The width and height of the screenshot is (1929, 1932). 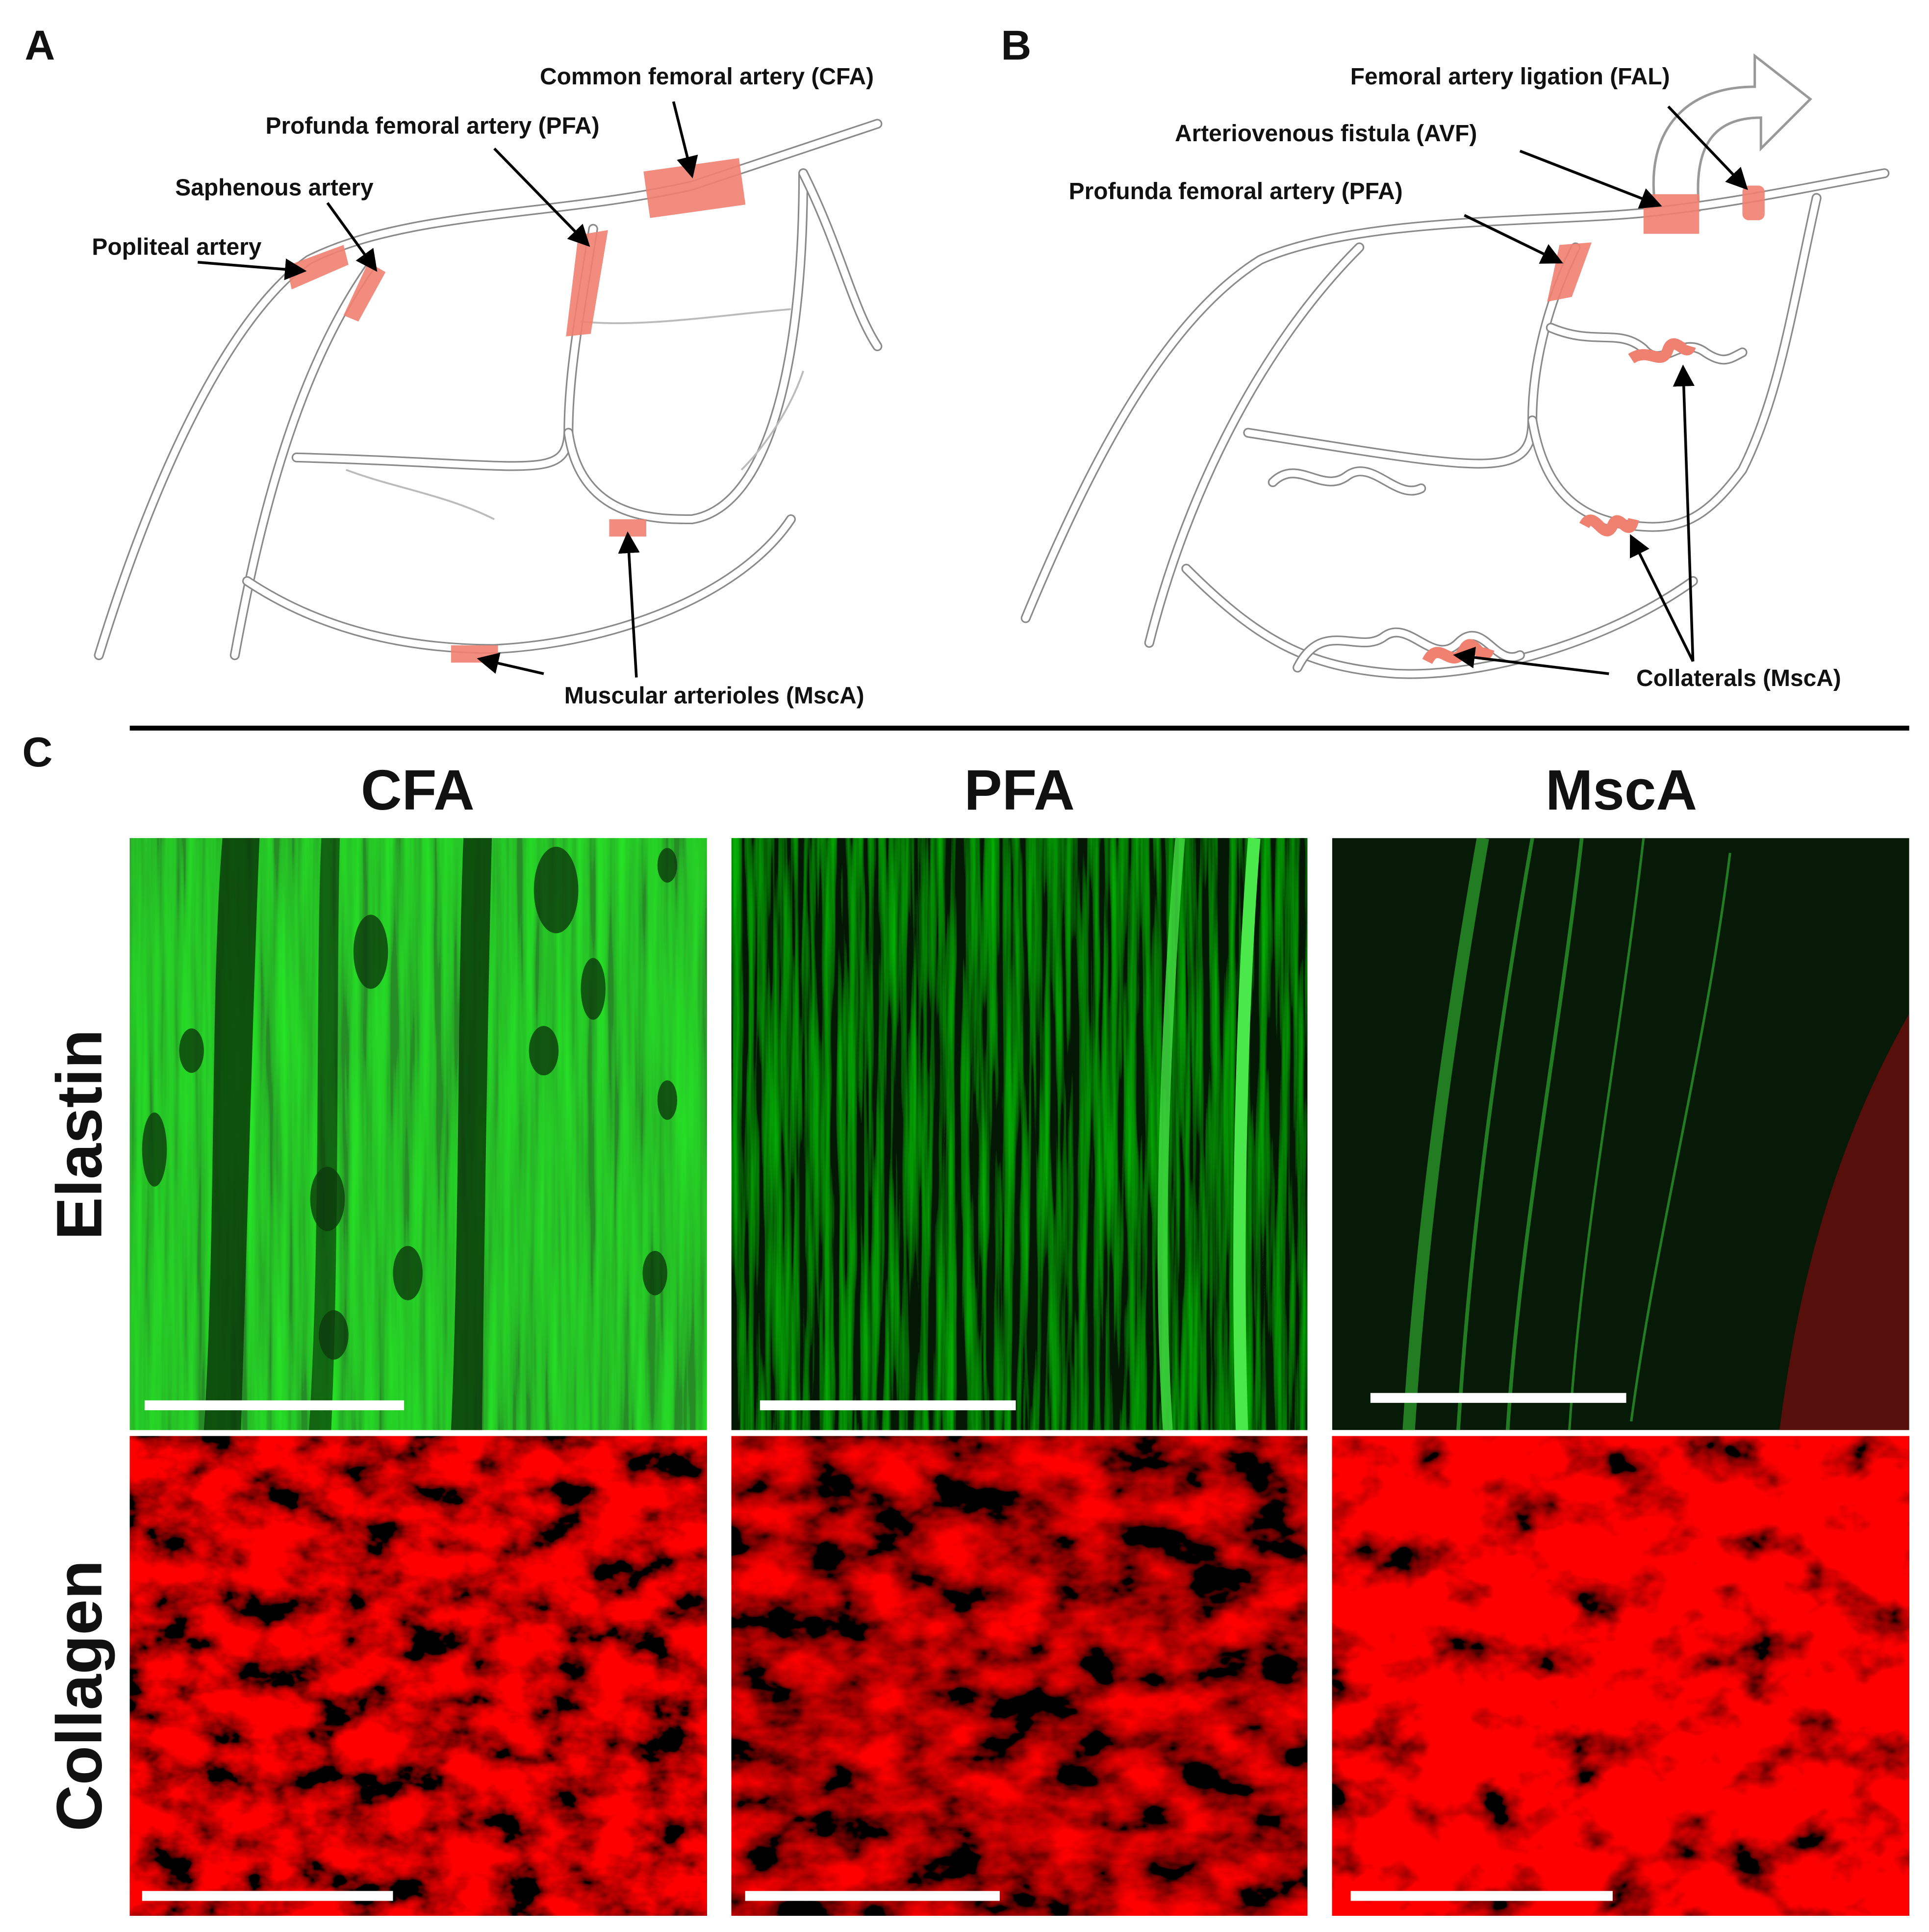 What do you see at coordinates (1621, 790) in the screenshot?
I see `column-header: MscA` at bounding box center [1621, 790].